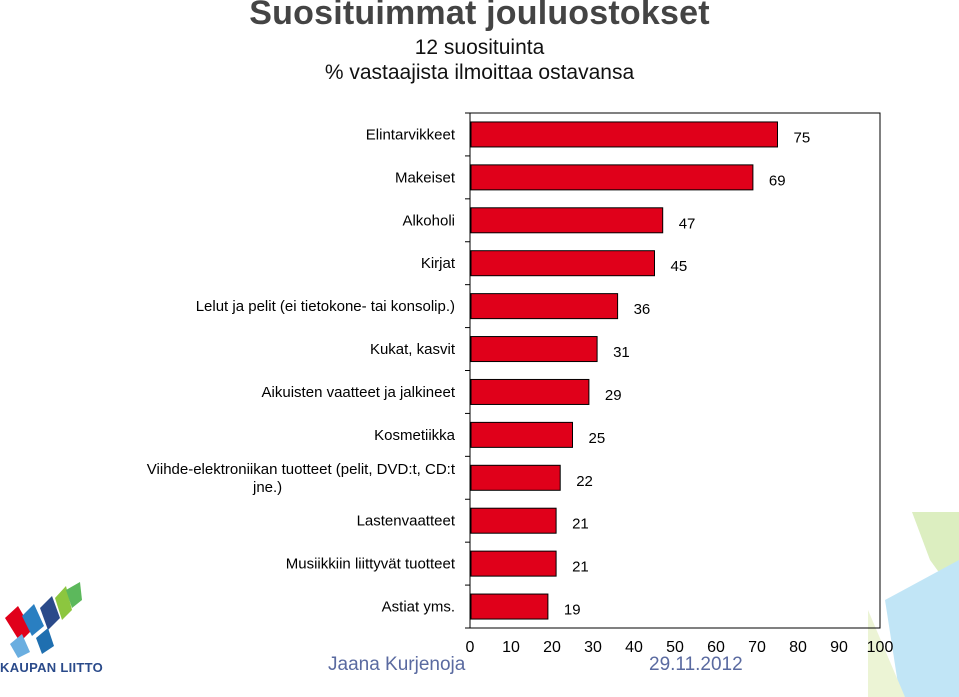 The width and height of the screenshot is (959, 697). What do you see at coordinates (397, 664) in the screenshot?
I see `footer-author: Jaana Kurjenoja` at bounding box center [397, 664].